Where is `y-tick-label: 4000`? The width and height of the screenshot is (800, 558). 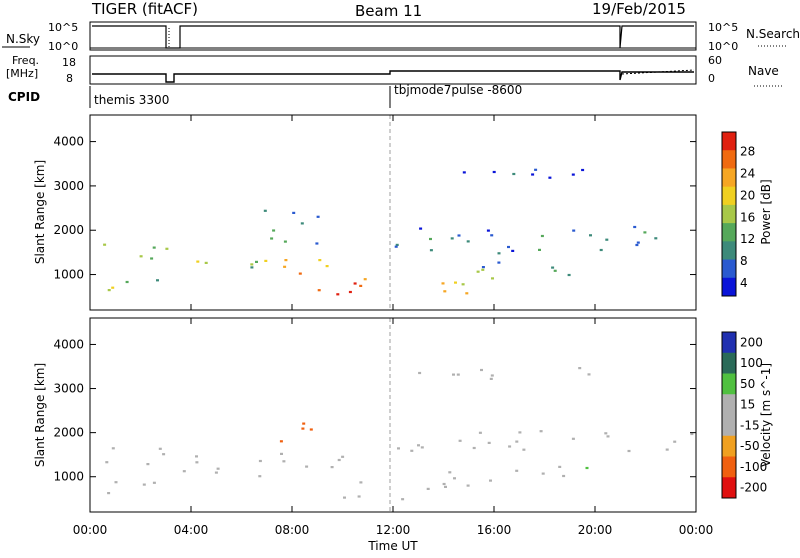
y-tick-label: 4000 is located at coordinates (68, 344).